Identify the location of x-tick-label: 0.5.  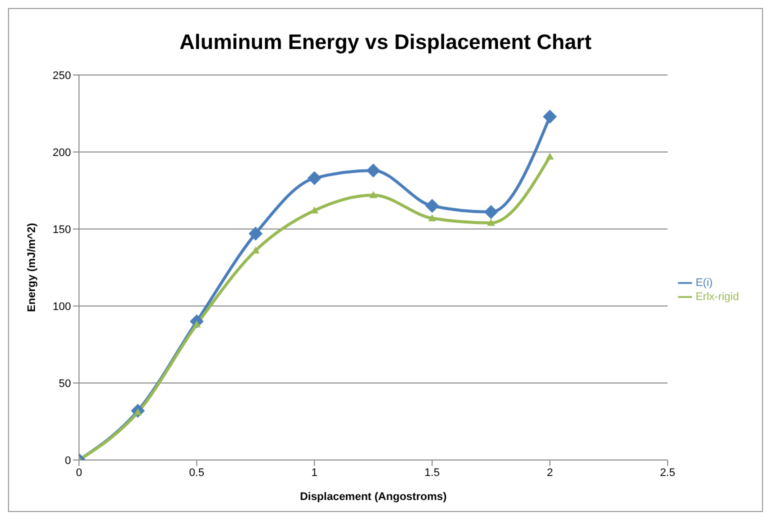
(196, 472).